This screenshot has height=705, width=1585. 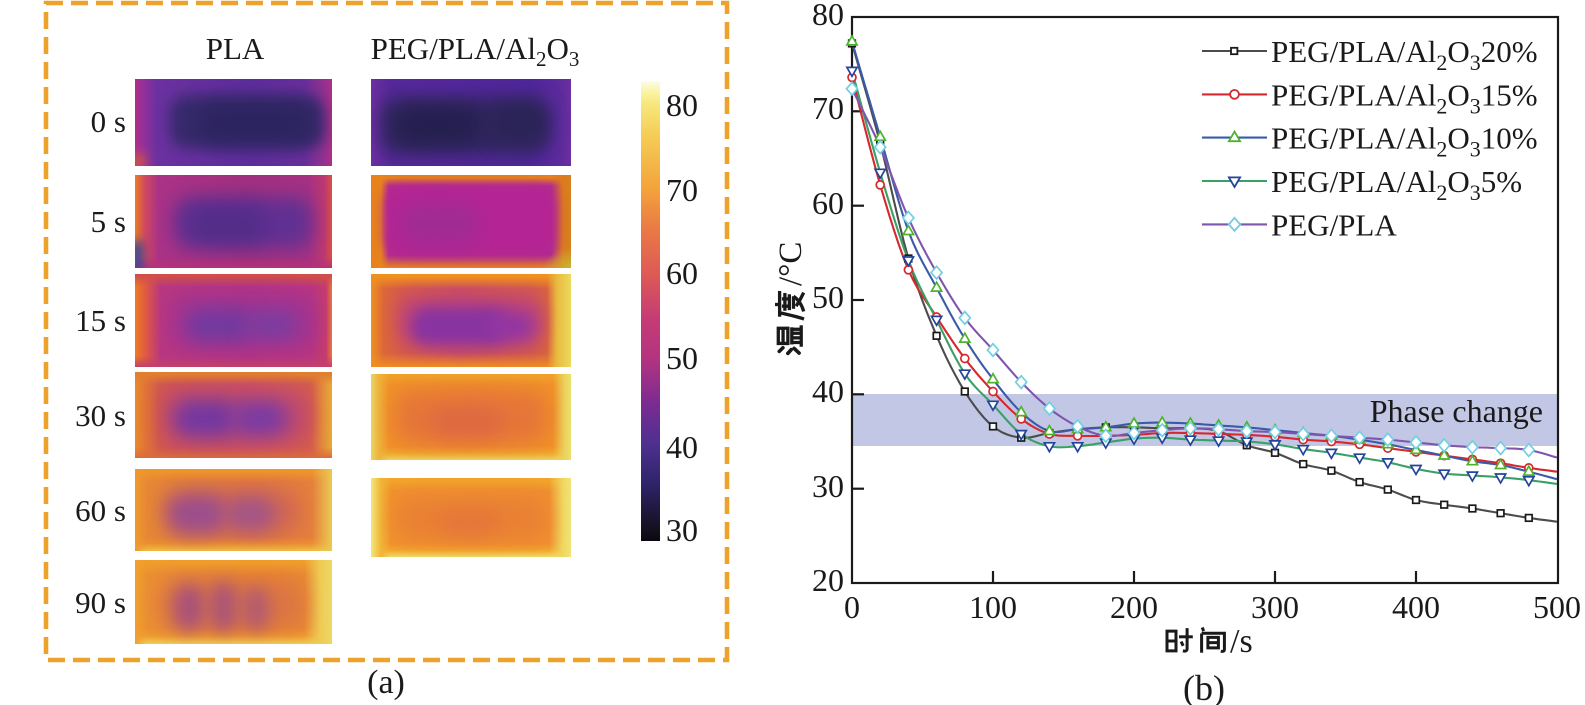 I want to click on svg-text: (b), so click(x=1204, y=686).